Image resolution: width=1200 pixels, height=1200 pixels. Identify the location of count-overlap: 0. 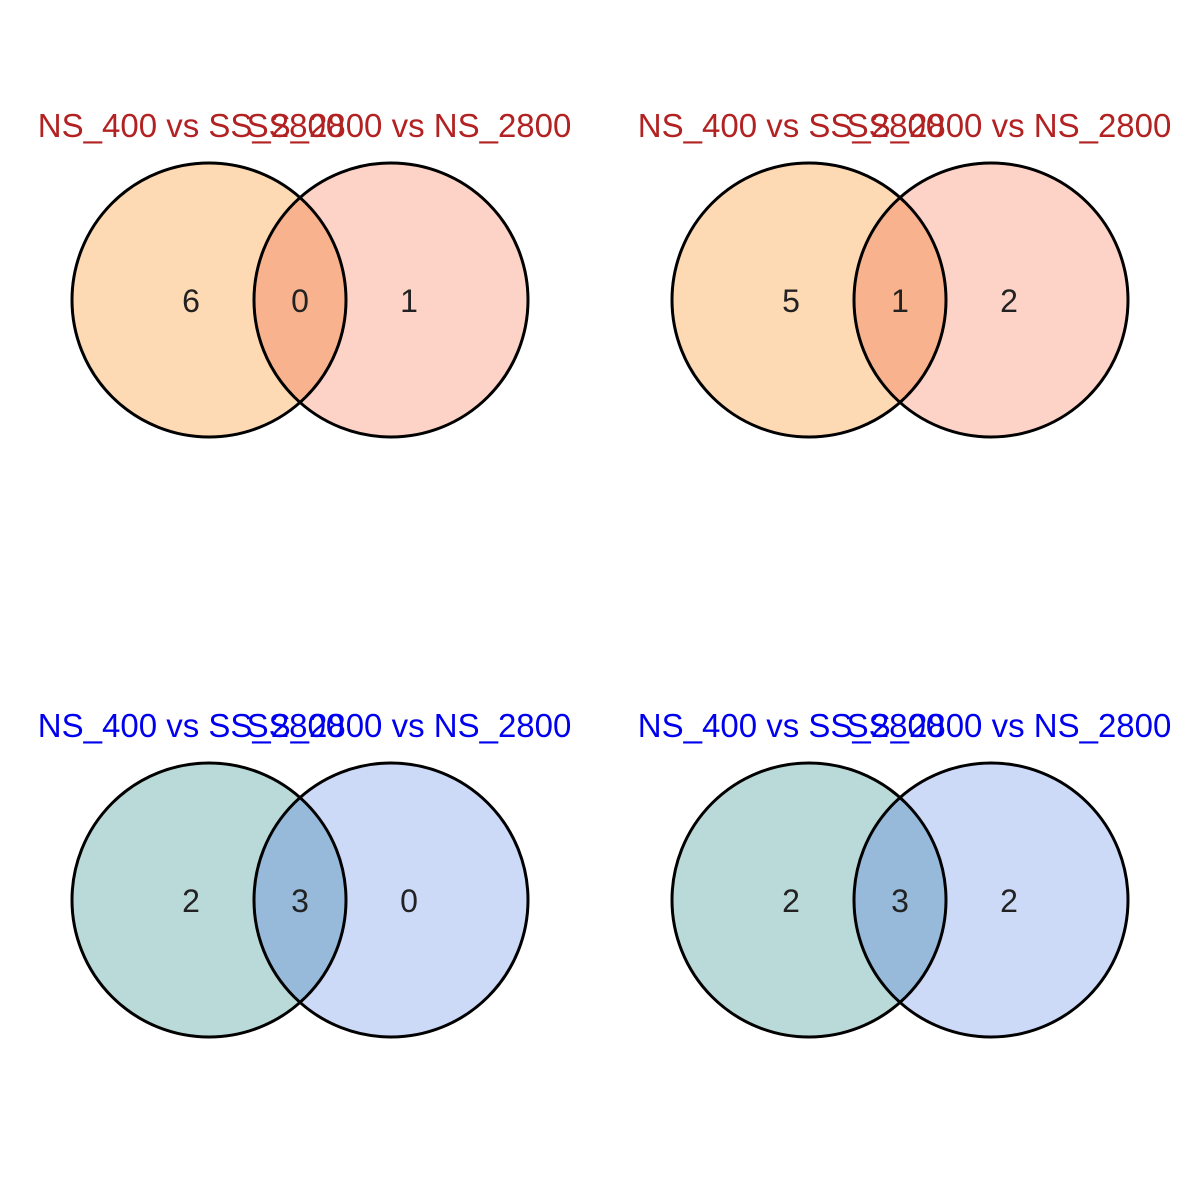
(300, 301).